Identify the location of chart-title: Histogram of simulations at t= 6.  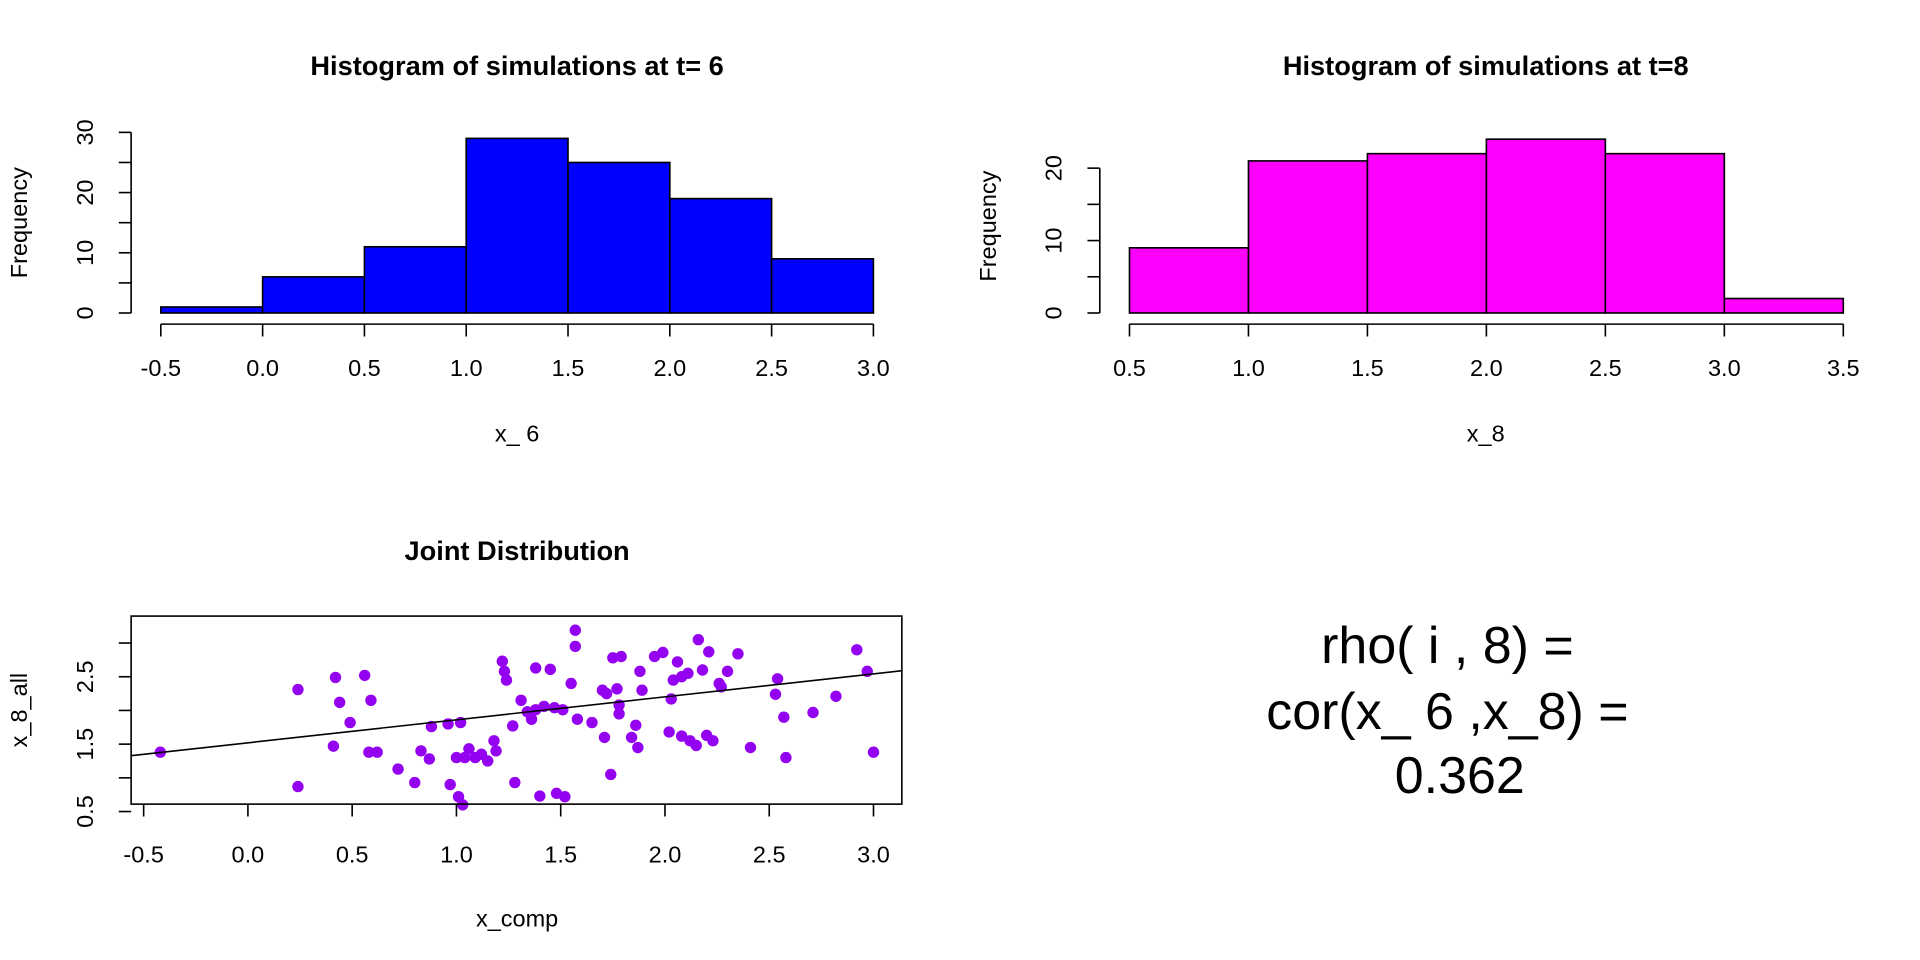
(516, 65).